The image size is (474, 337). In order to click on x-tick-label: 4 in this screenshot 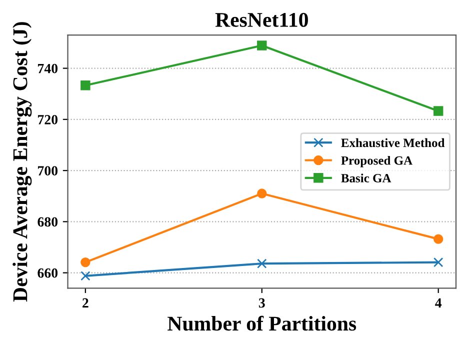, I will do `click(438, 303)`.